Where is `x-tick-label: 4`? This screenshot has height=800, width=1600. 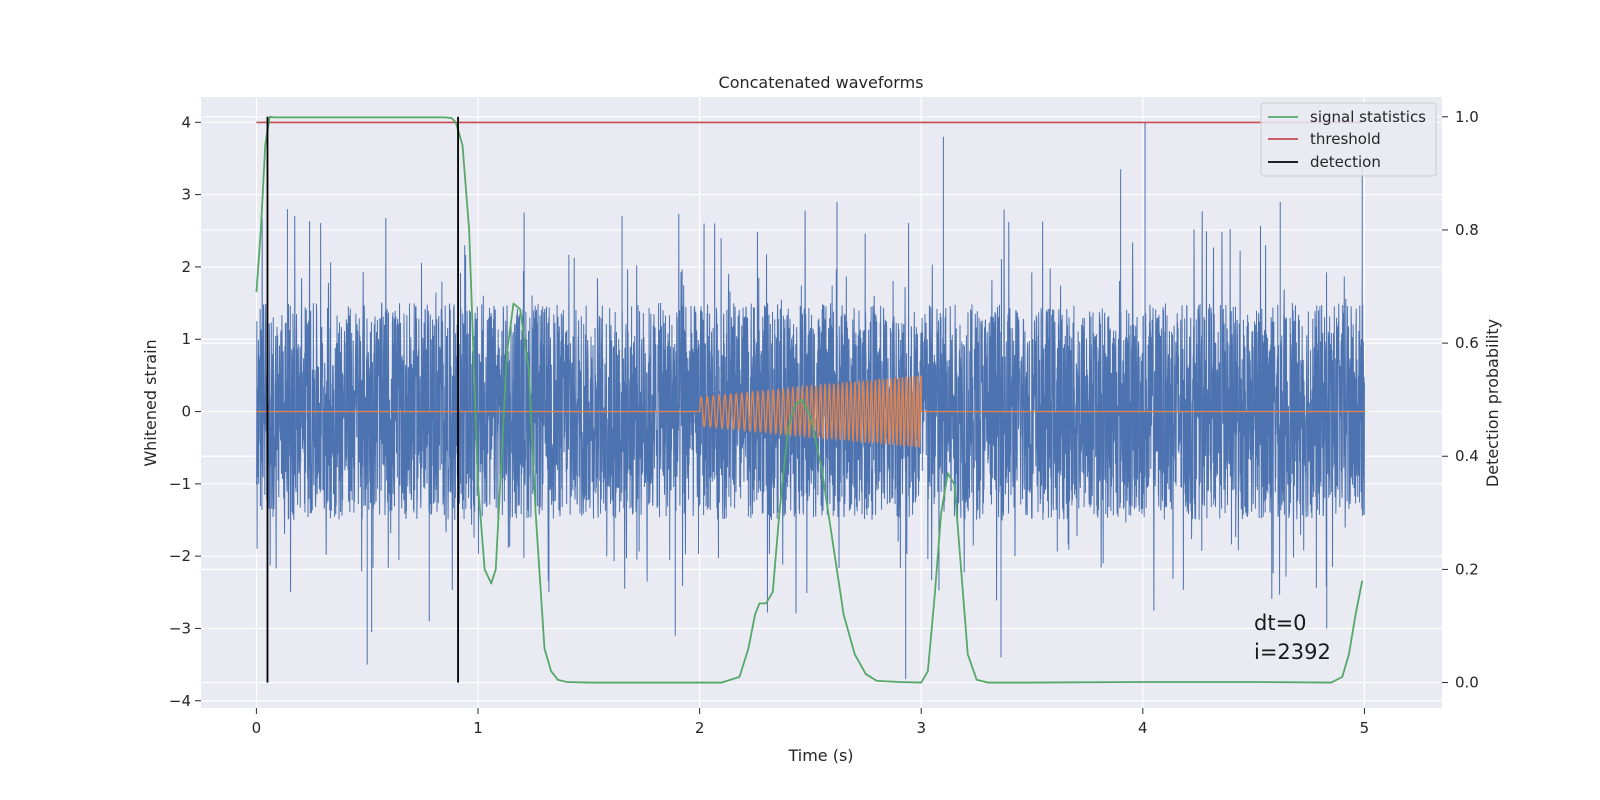
x-tick-label: 4 is located at coordinates (1143, 728).